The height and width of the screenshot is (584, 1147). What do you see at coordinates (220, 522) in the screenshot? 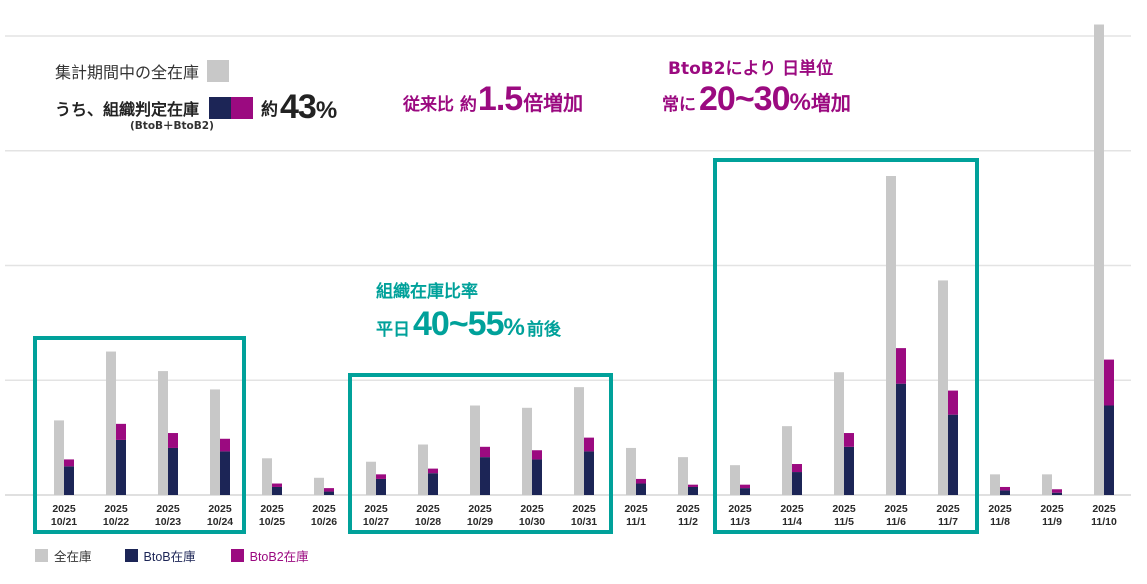
I see `x-tick-label-date: 10/24` at bounding box center [220, 522].